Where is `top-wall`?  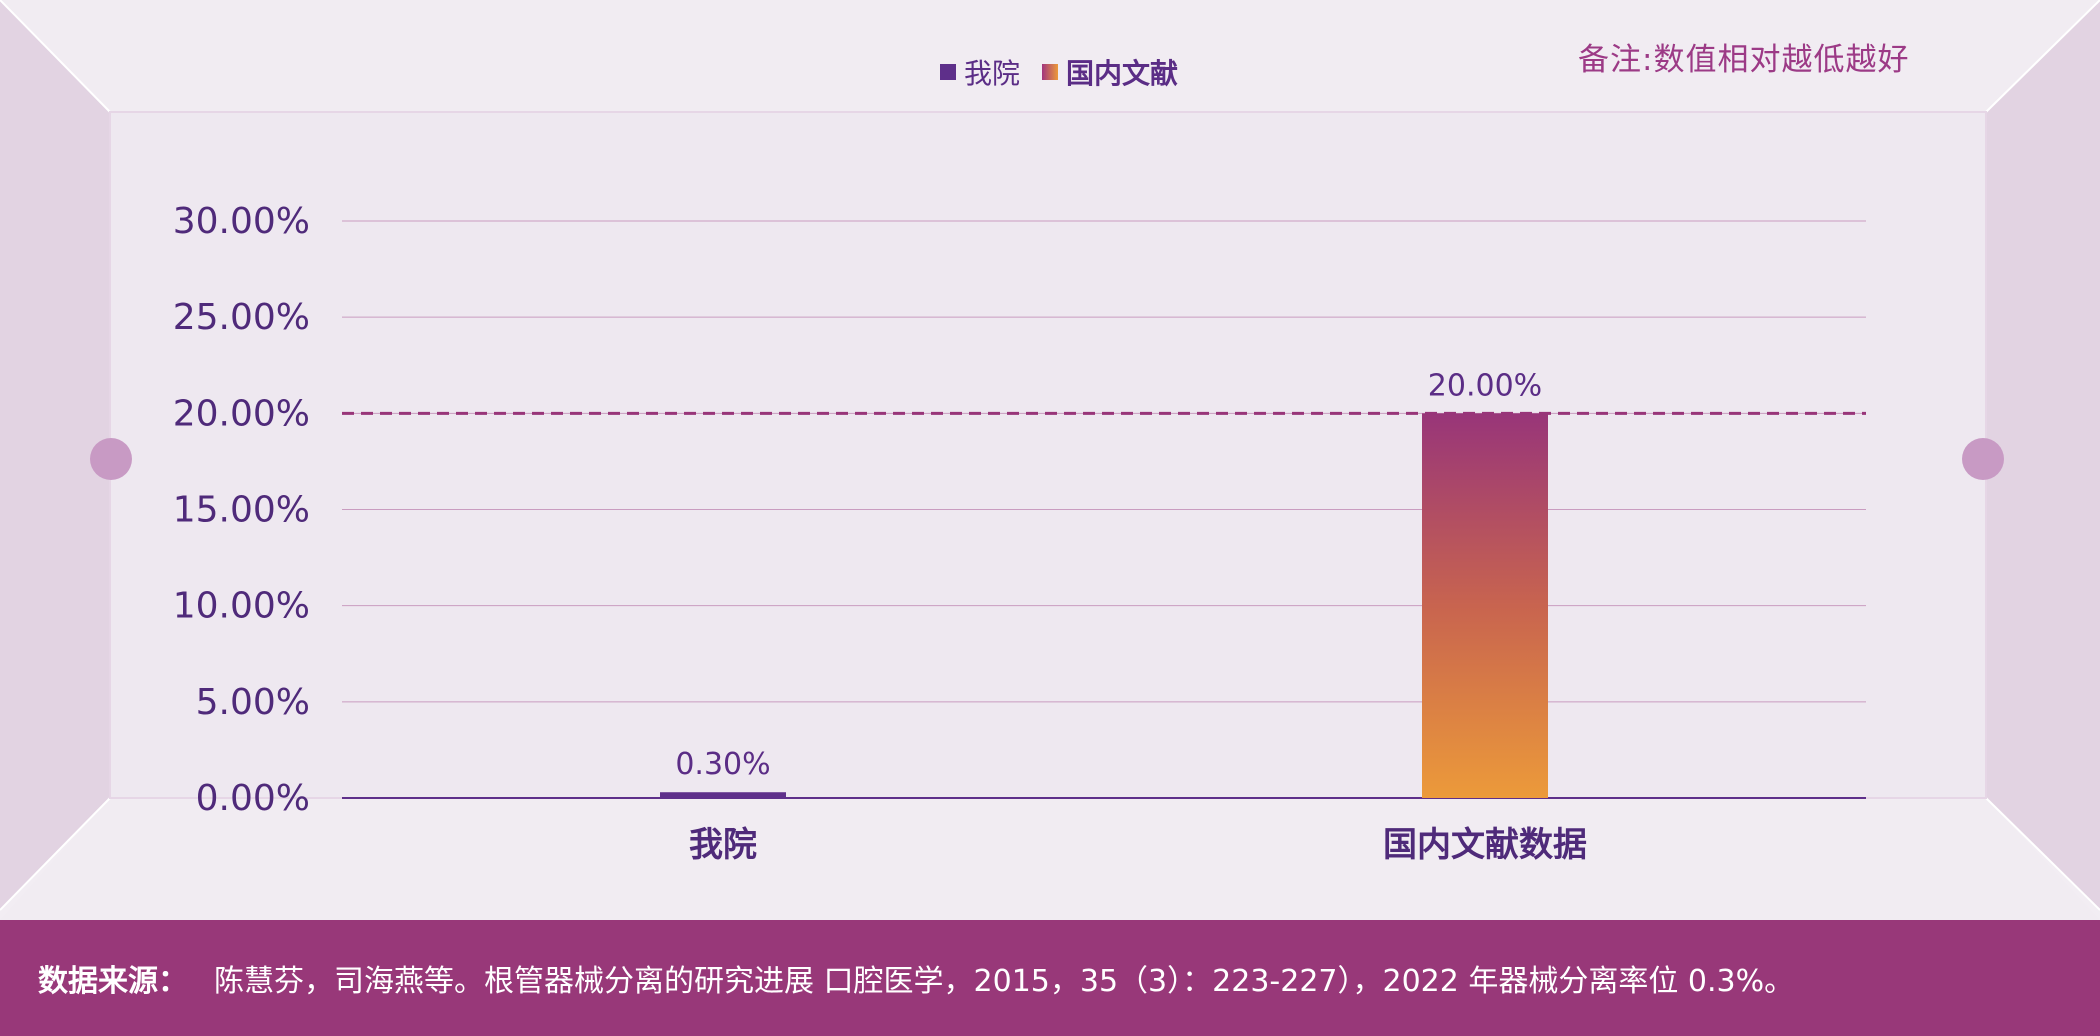
top-wall is located at coordinates (1050, 56).